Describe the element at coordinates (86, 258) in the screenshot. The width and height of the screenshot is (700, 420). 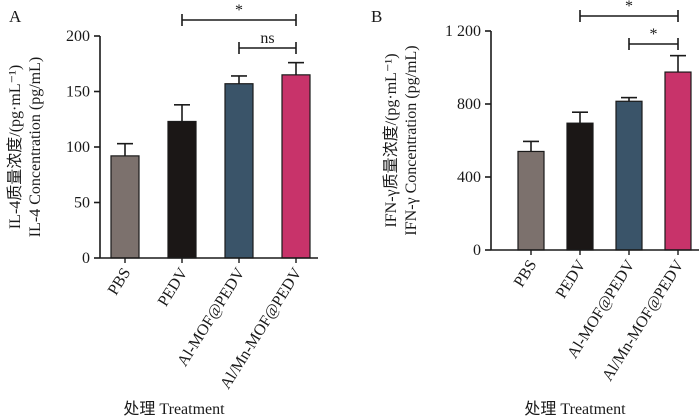
I see `panel-a-y-tick-label: 0` at that location.